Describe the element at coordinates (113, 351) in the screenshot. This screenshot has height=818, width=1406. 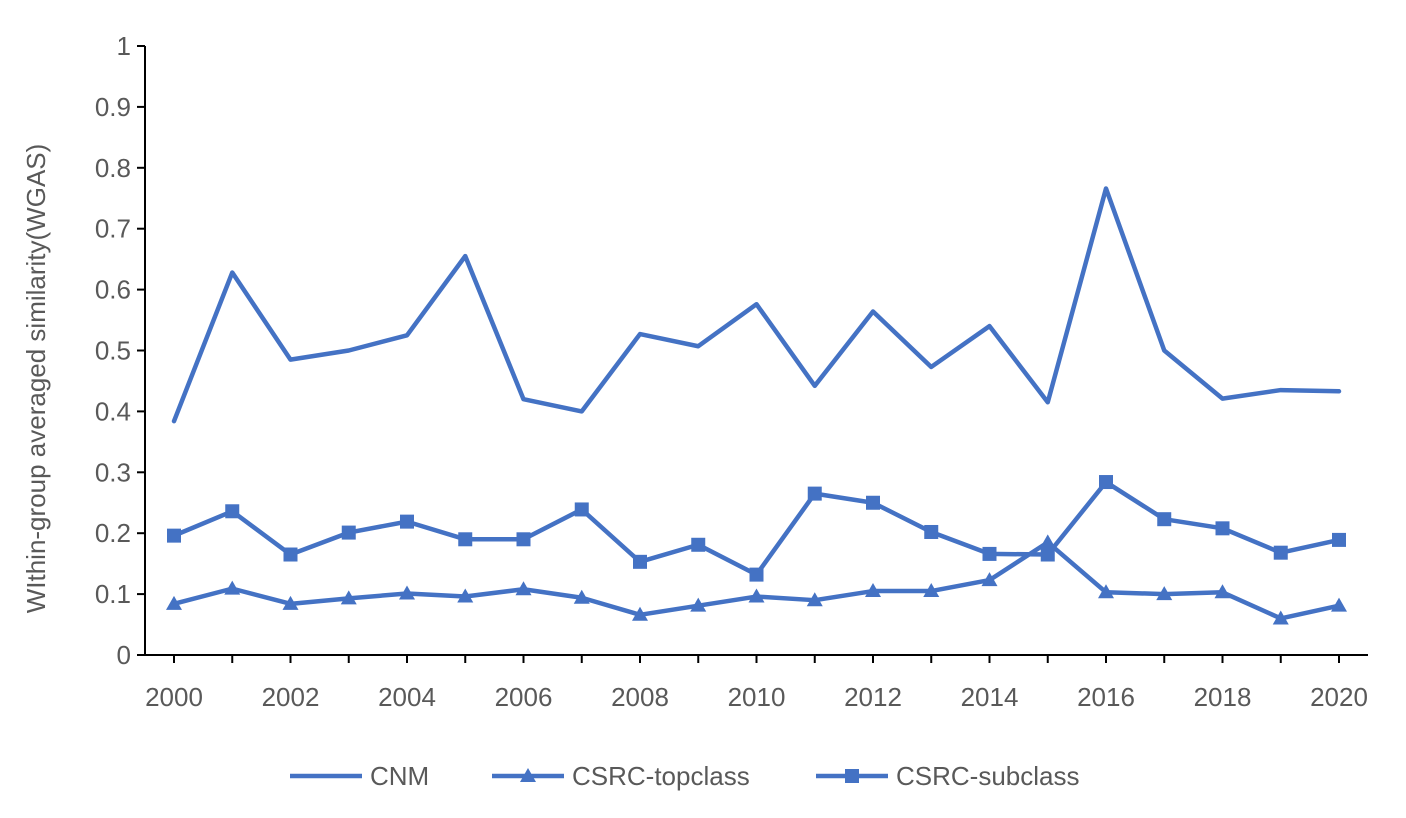
I see `y-tick-label: 0.5` at that location.